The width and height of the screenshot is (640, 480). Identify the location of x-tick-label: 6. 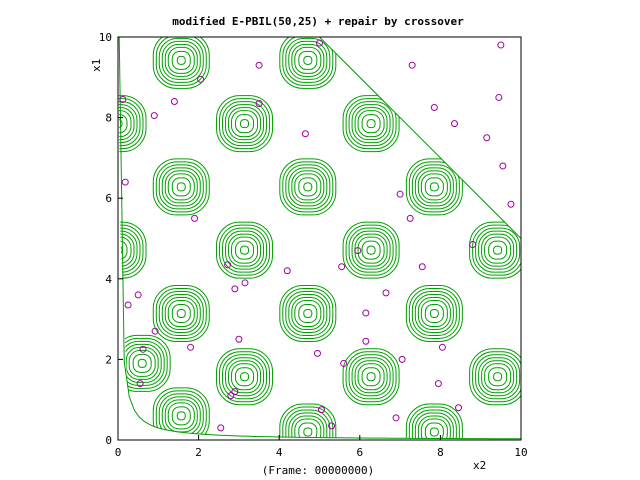
(359, 452).